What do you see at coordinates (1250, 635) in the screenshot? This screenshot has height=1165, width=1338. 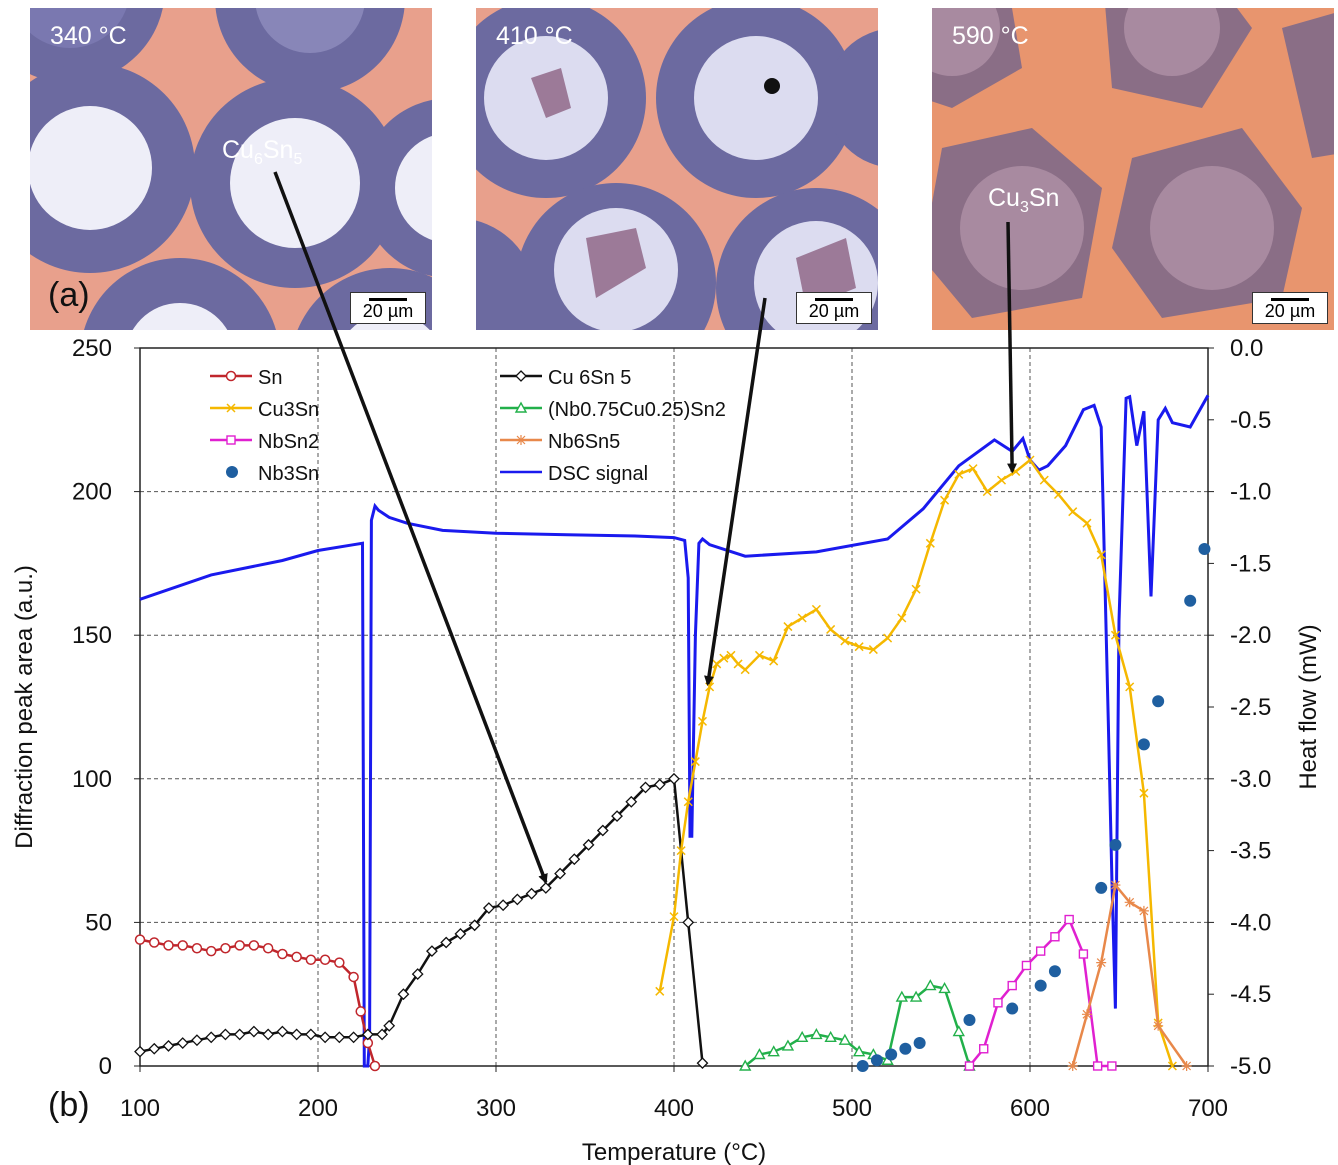 I see `y2-tick-label: -2.0` at bounding box center [1250, 635].